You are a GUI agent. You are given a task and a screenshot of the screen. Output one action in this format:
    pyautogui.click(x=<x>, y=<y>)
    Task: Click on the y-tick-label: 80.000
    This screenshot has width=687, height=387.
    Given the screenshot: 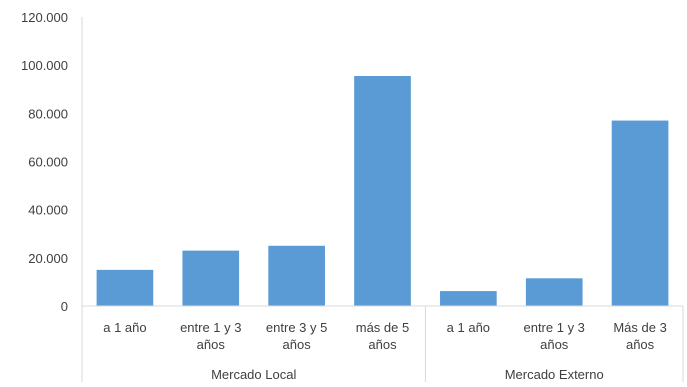 What is the action you would take?
    pyautogui.click(x=48, y=113)
    